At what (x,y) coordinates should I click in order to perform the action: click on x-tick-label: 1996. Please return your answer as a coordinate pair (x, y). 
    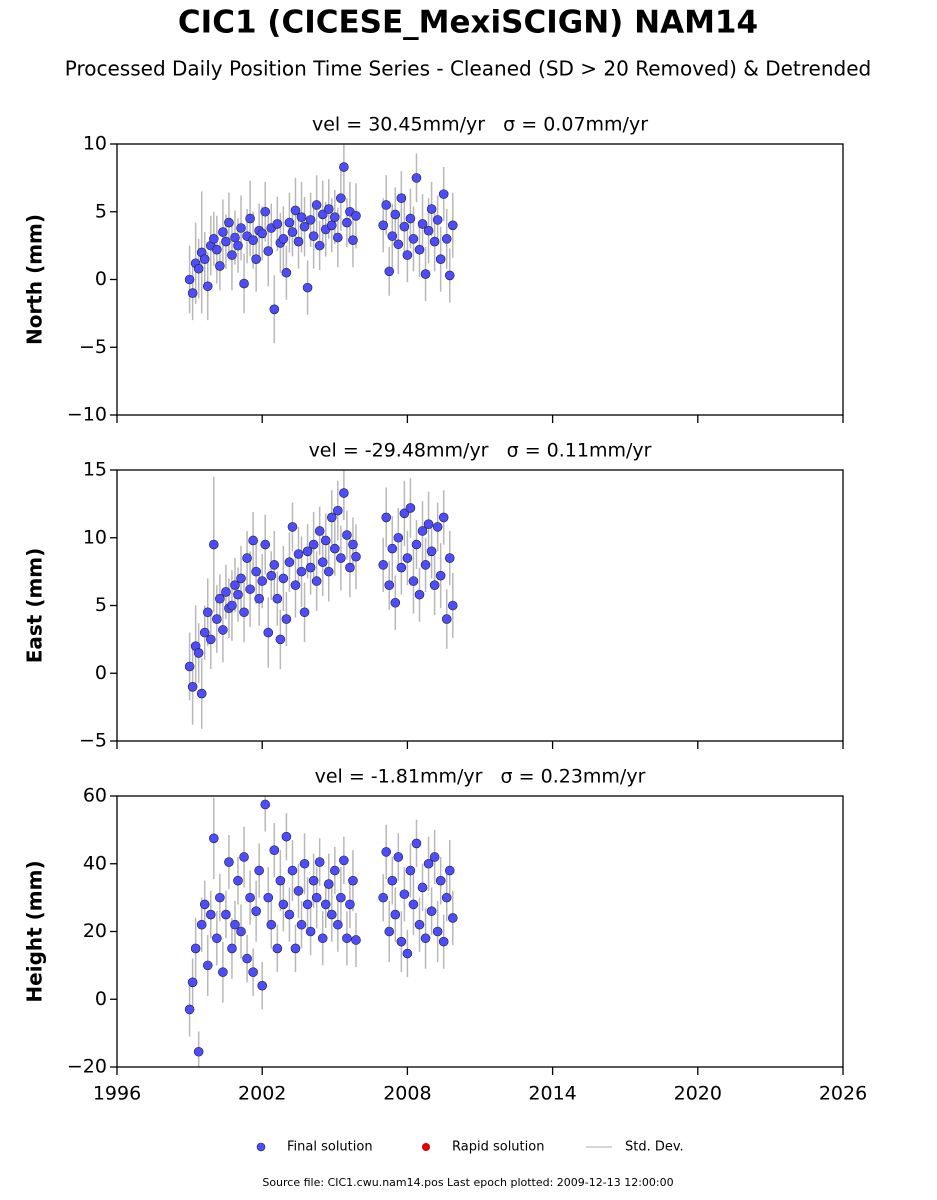
    Looking at the image, I should click on (117, 1094).